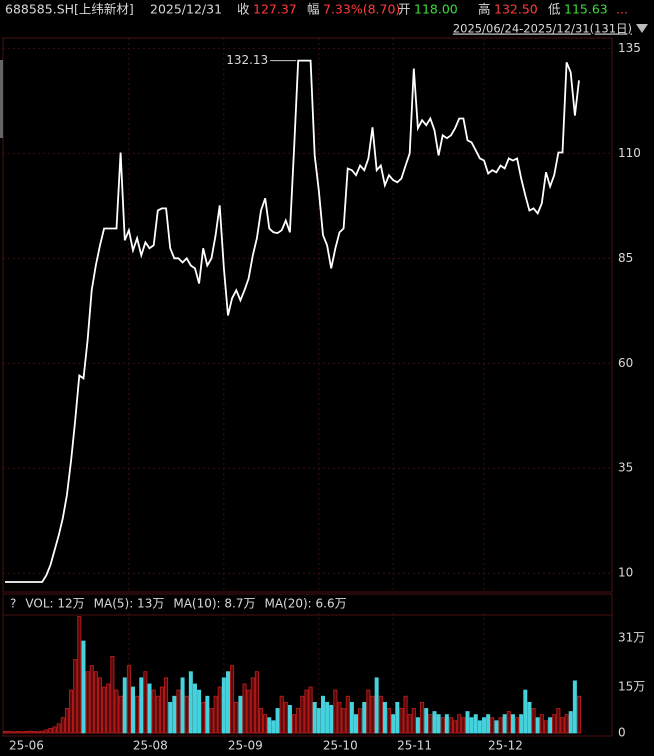 The image size is (654, 756). Describe the element at coordinates (631, 687) in the screenshot. I see `y-tick-label: 15万` at that location.